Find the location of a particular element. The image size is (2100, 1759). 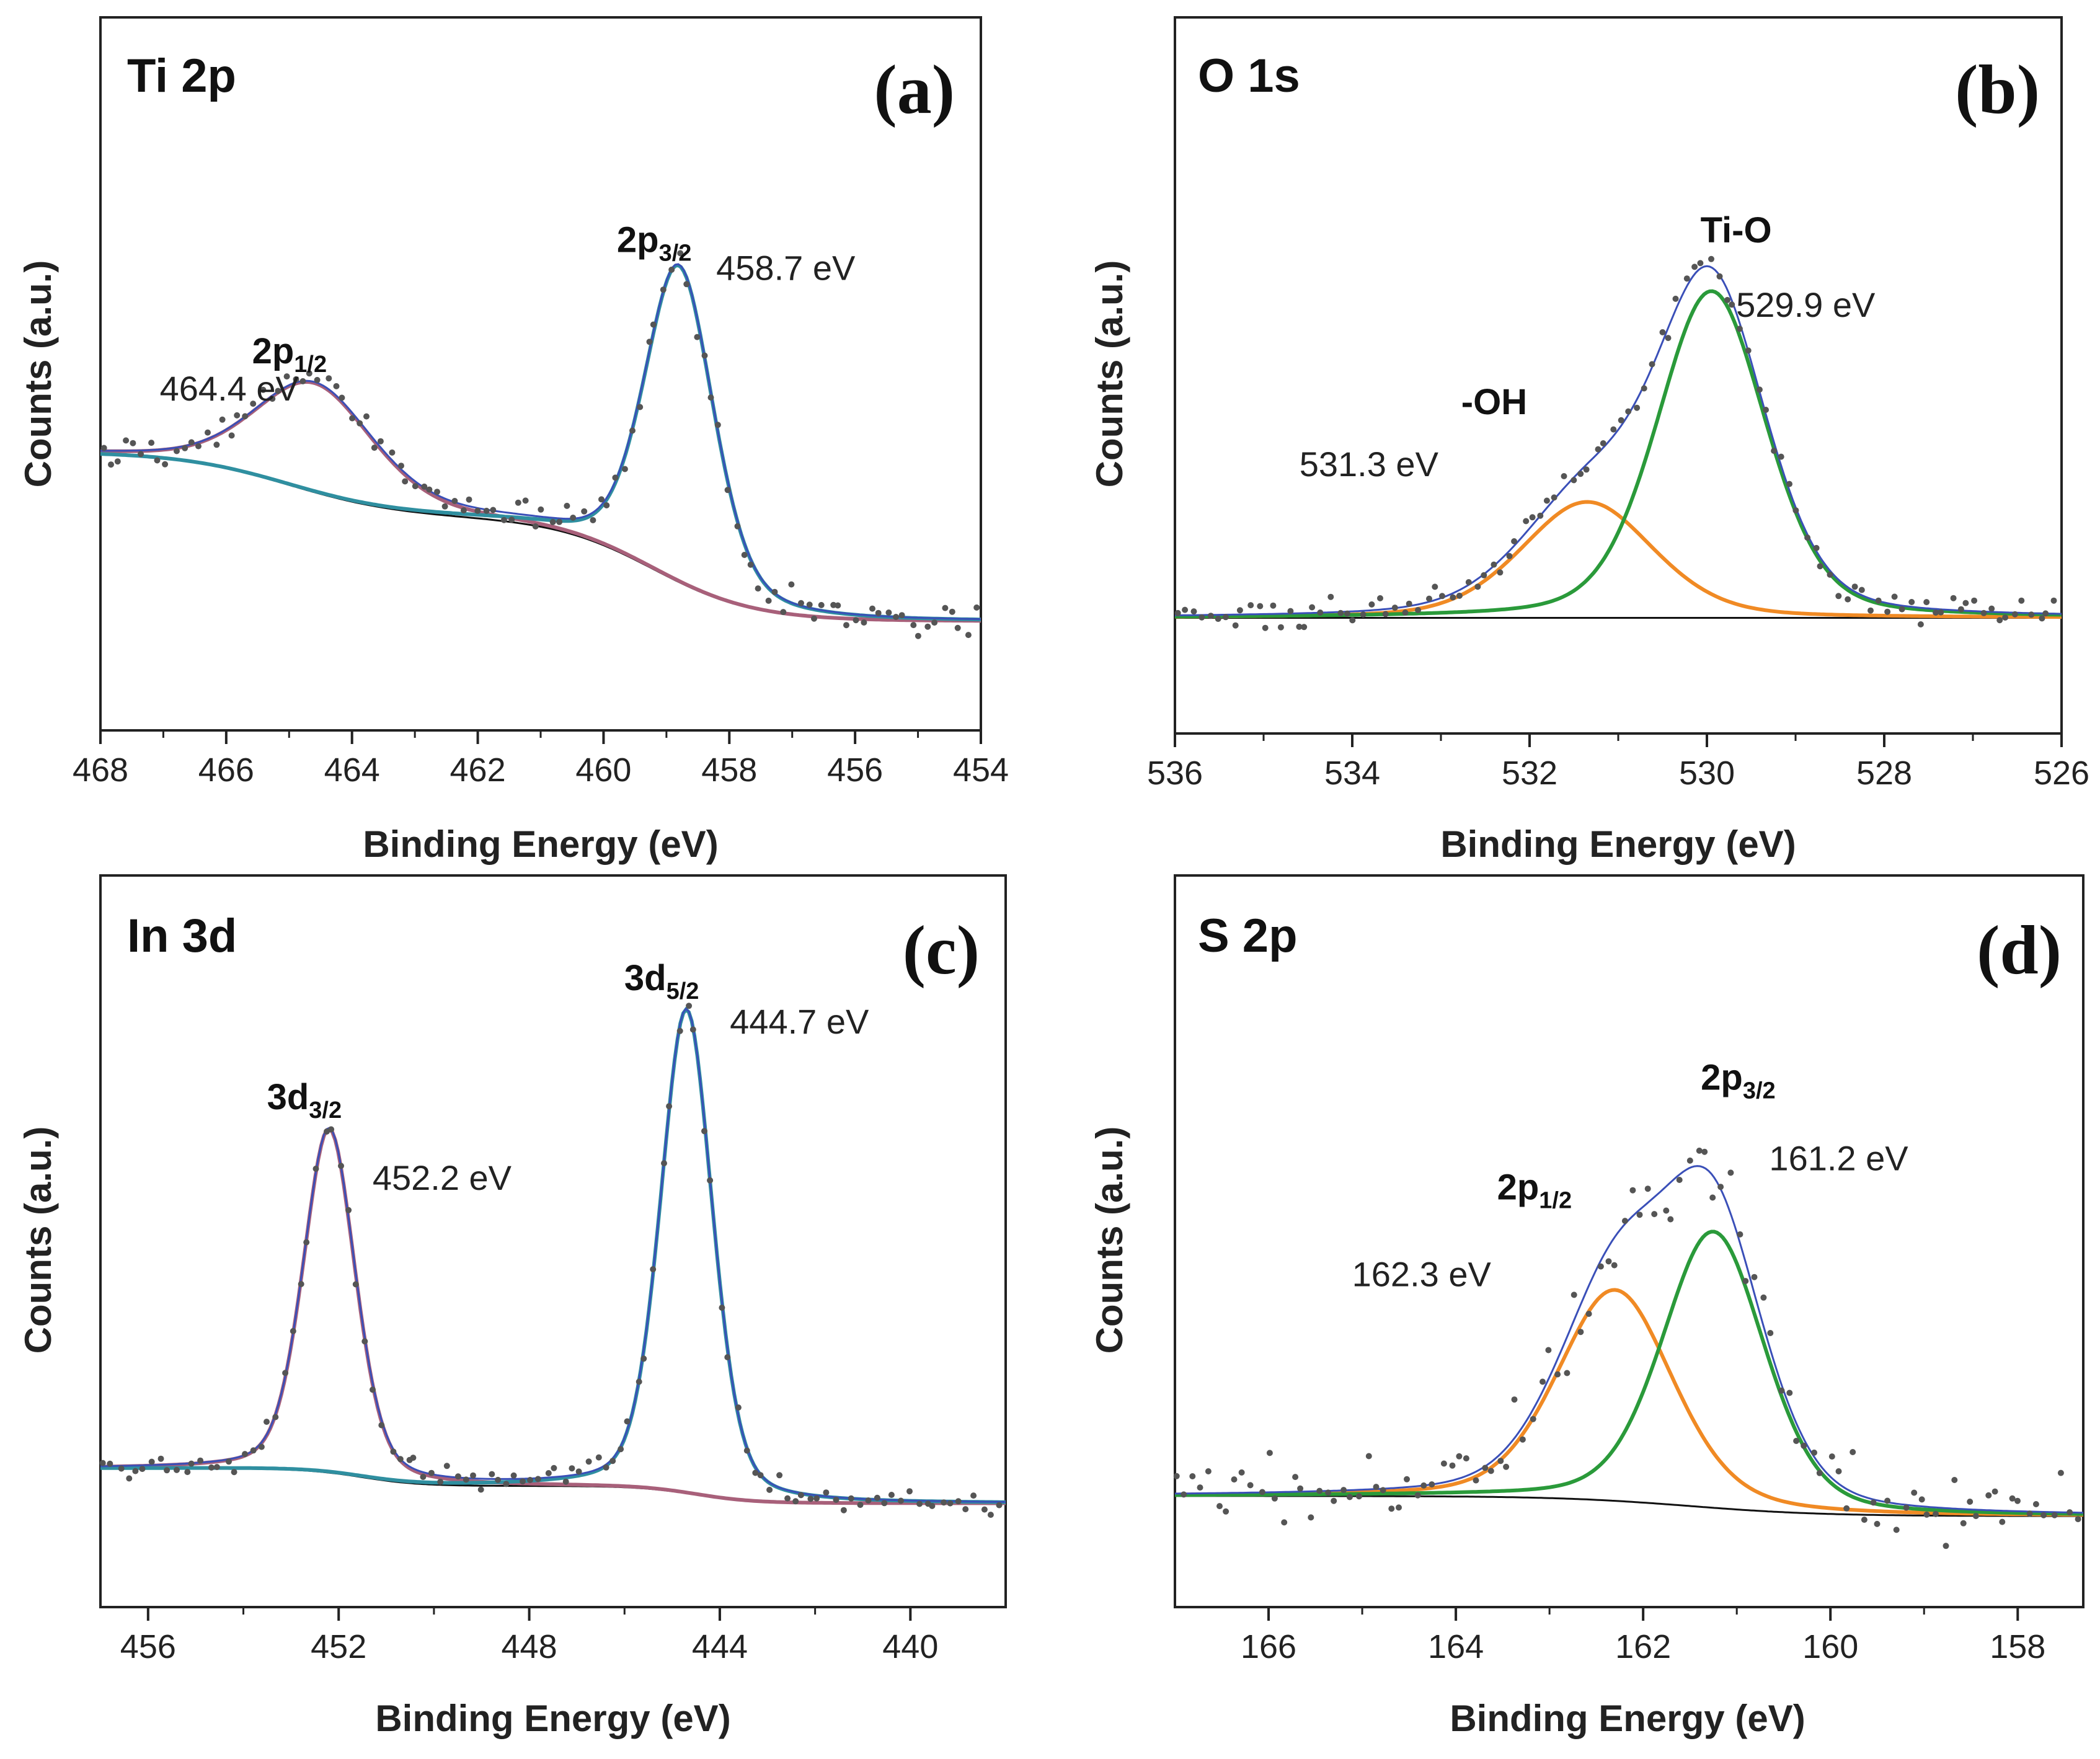

x-ticks: 456 452 448 444 440 is located at coordinates (529, 1636).